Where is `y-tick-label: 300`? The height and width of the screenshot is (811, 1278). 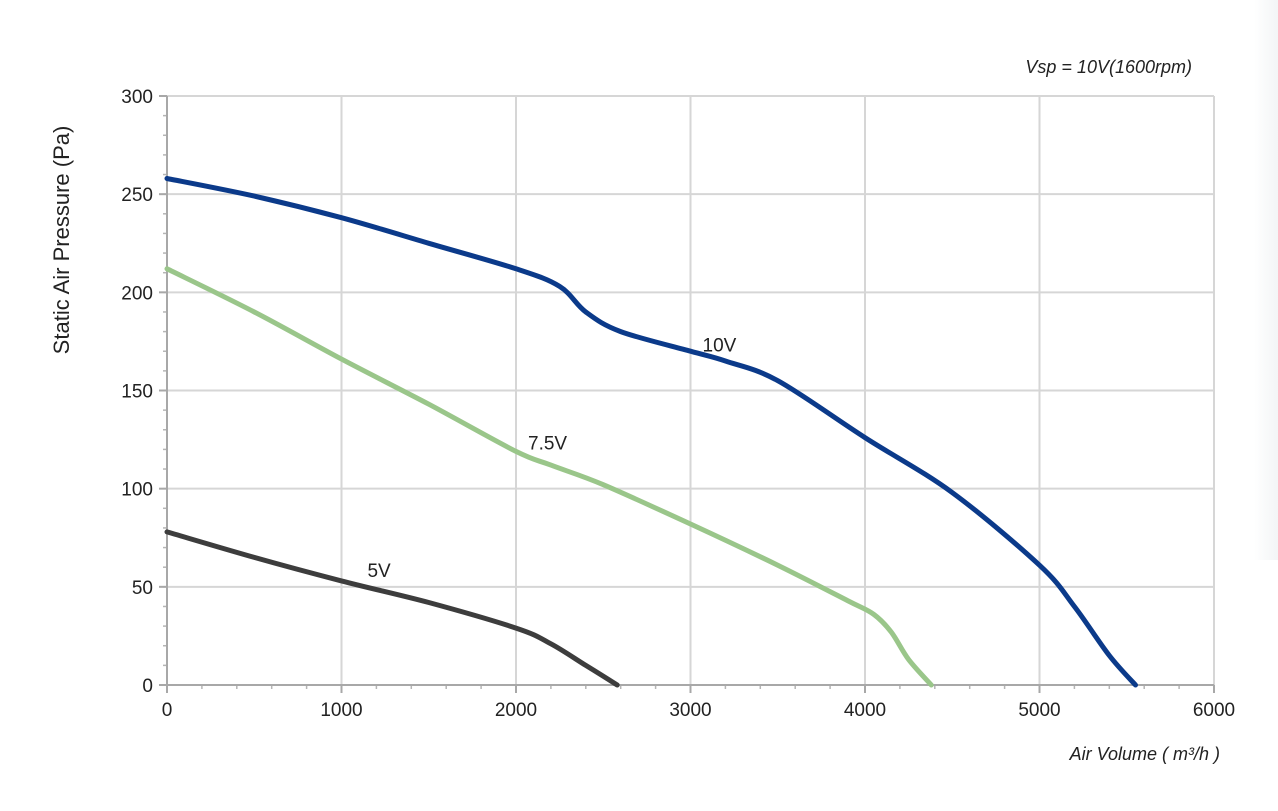 y-tick-label: 300 is located at coordinates (137, 97).